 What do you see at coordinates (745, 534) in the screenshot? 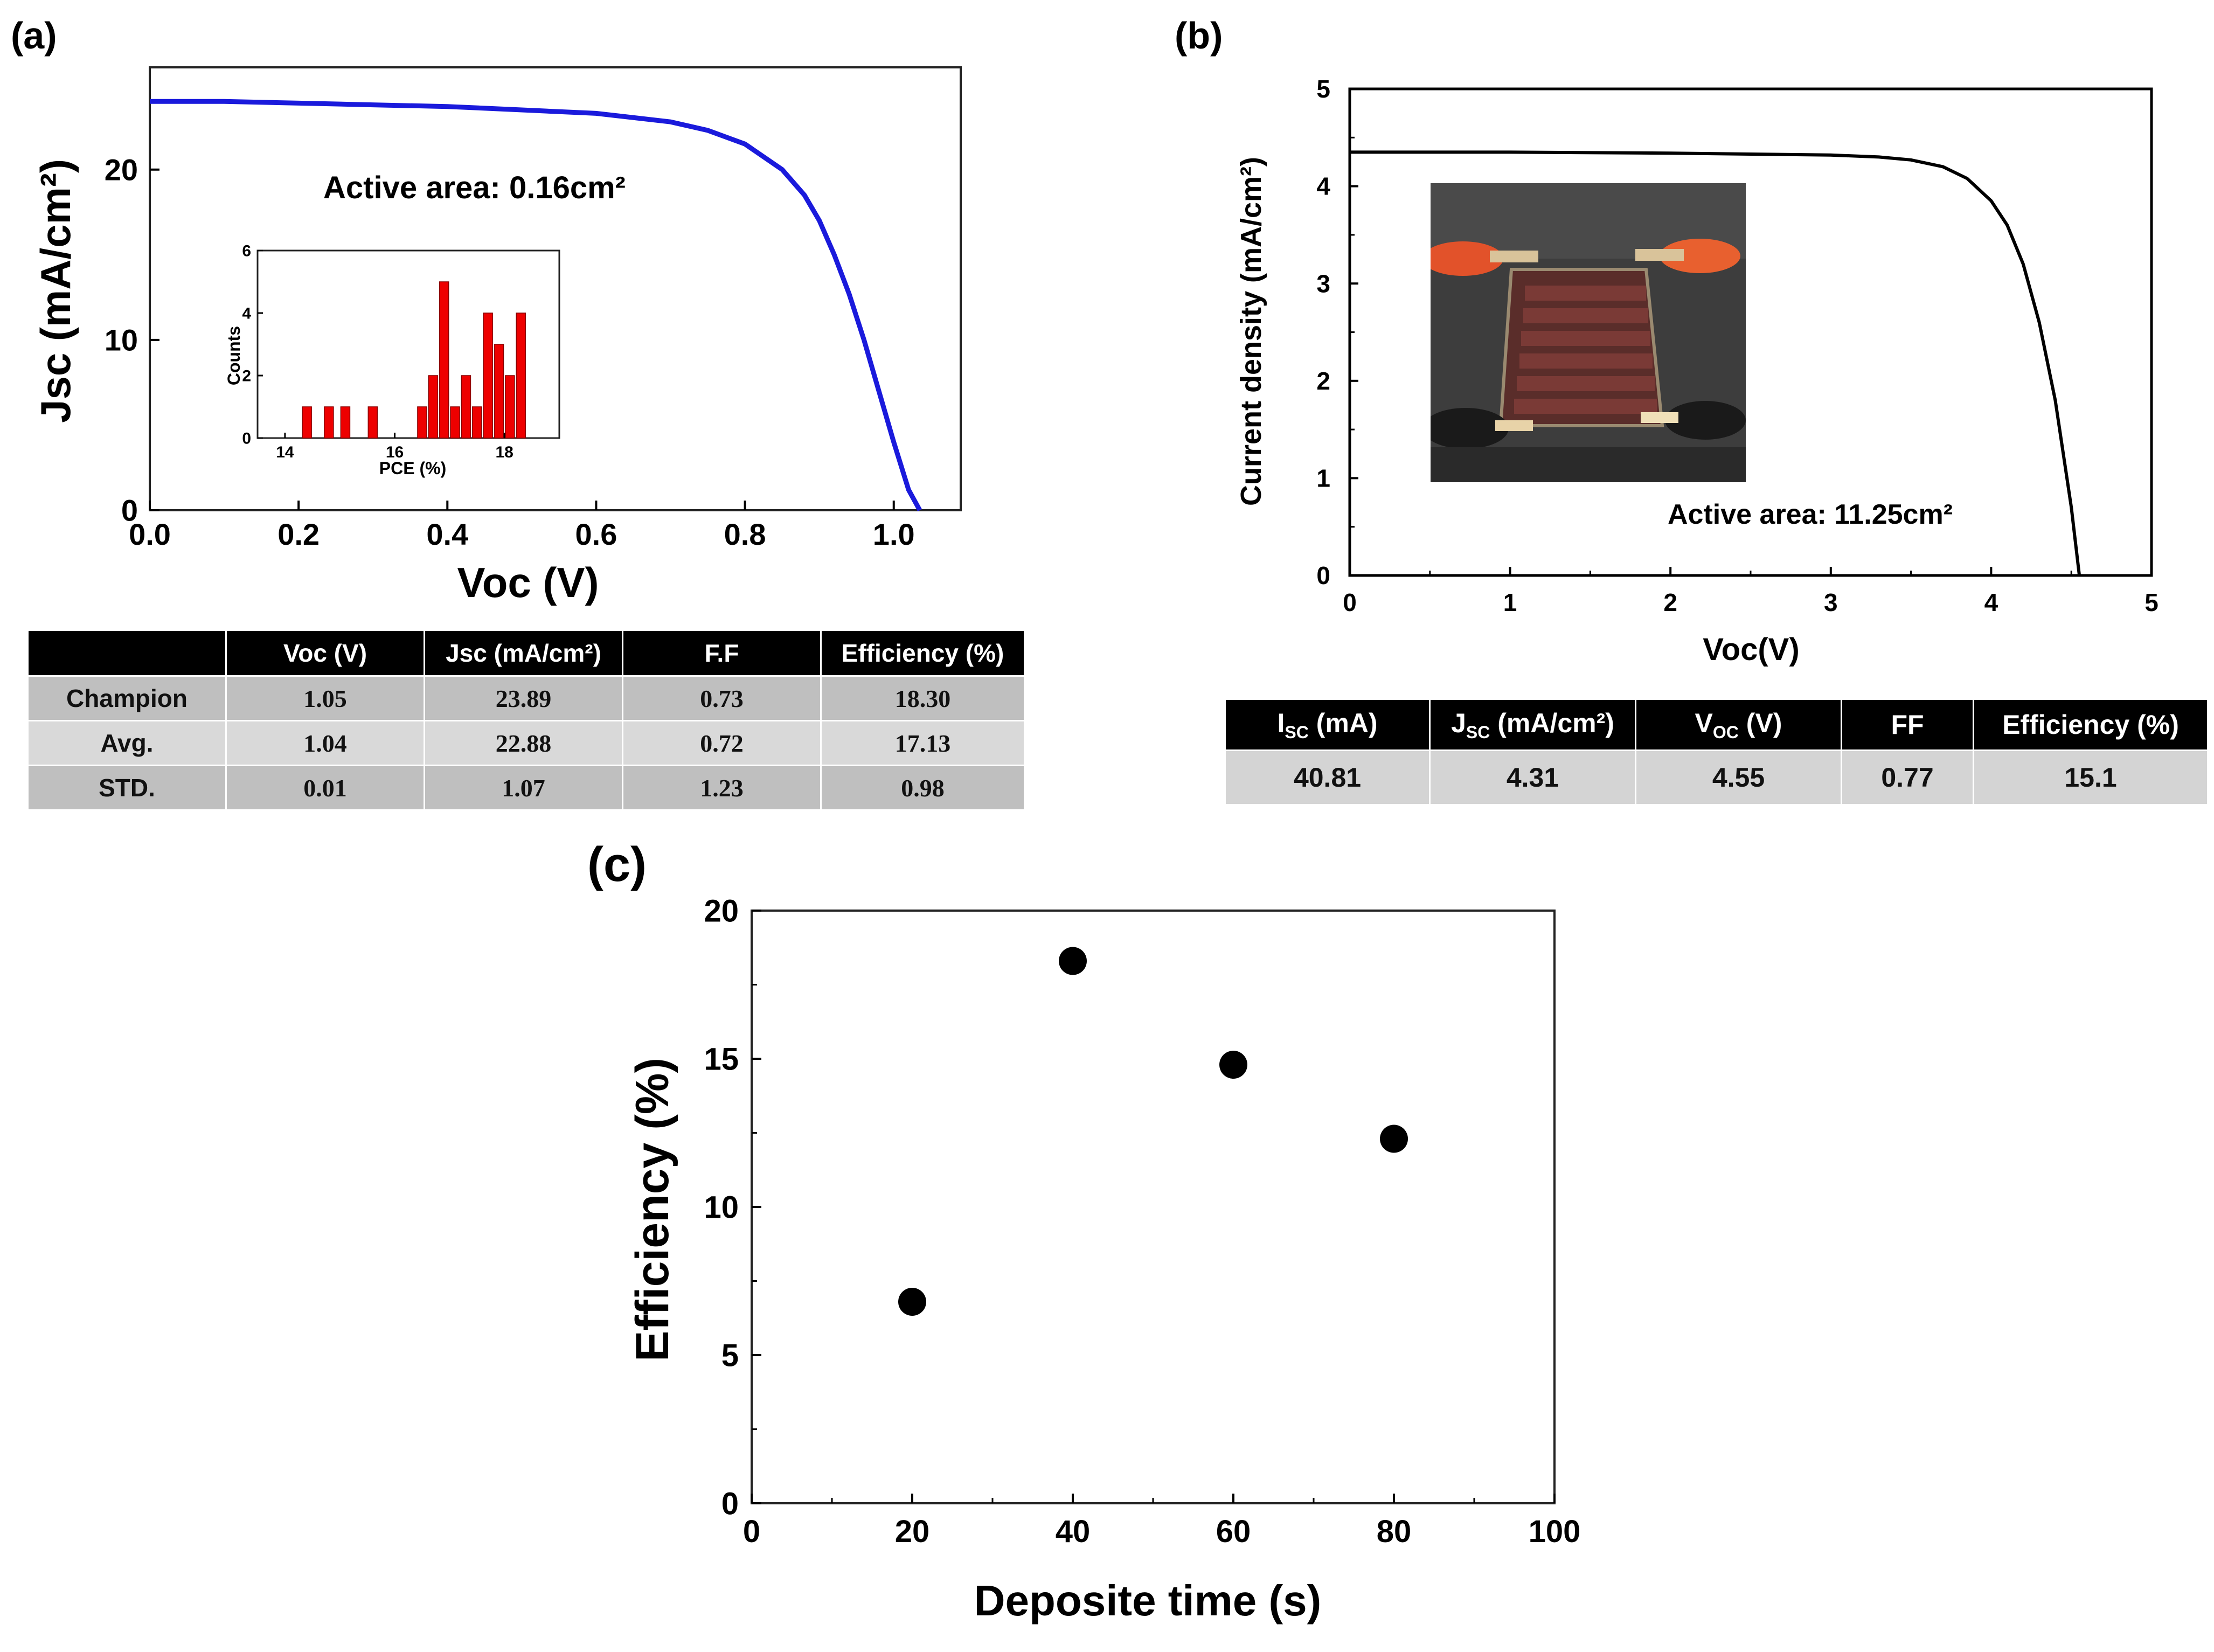
I see `x-tick-label: 0.8` at bounding box center [745, 534].